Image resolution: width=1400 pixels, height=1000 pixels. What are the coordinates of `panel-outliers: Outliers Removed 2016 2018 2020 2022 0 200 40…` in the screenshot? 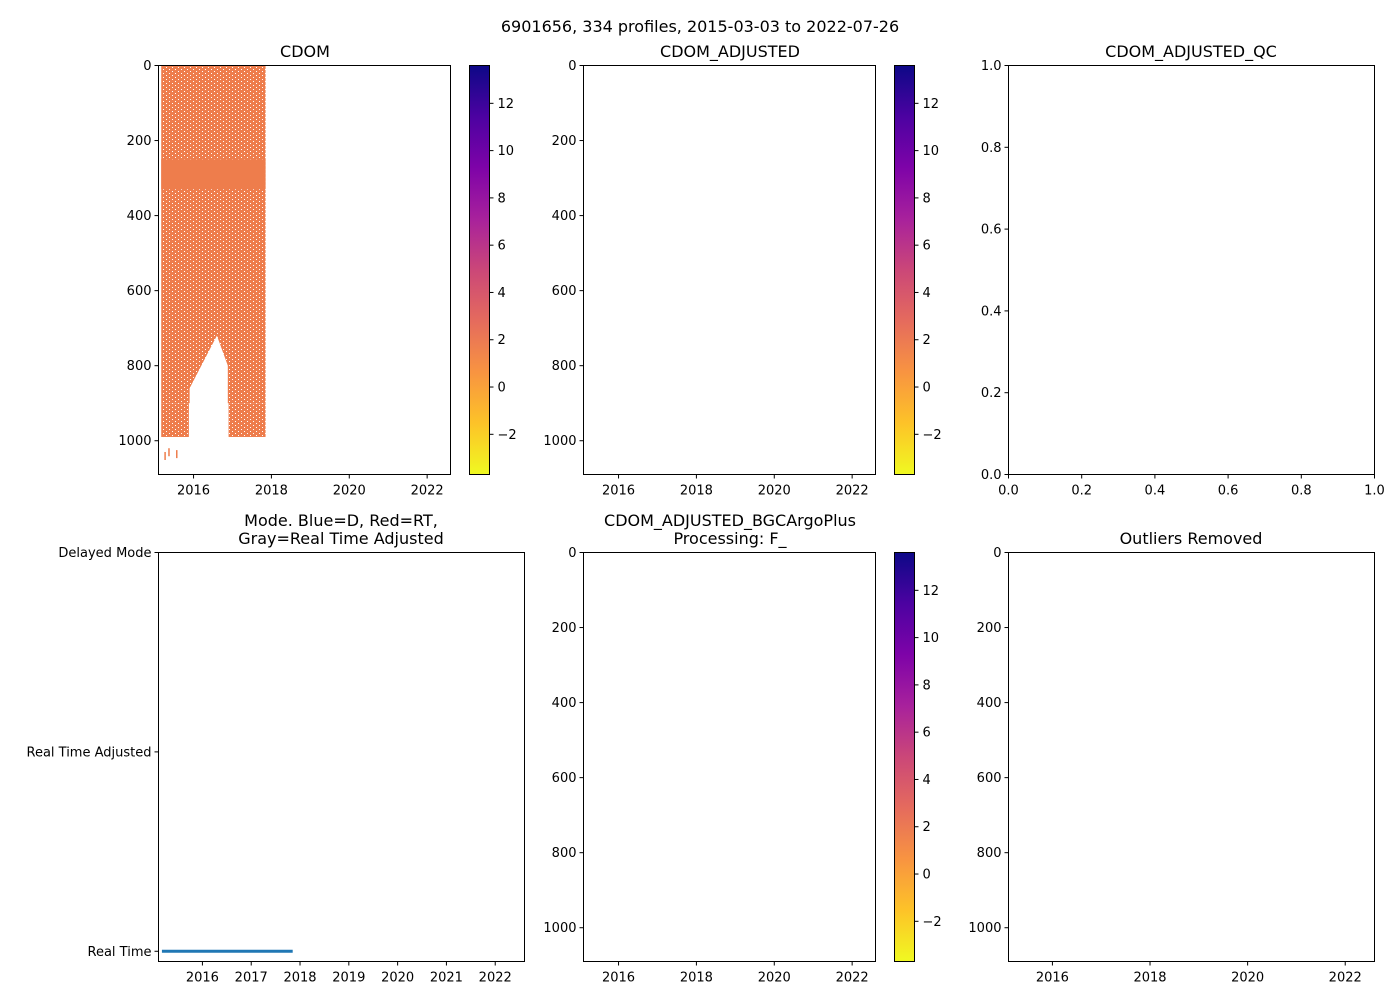 It's located at (1171, 757).